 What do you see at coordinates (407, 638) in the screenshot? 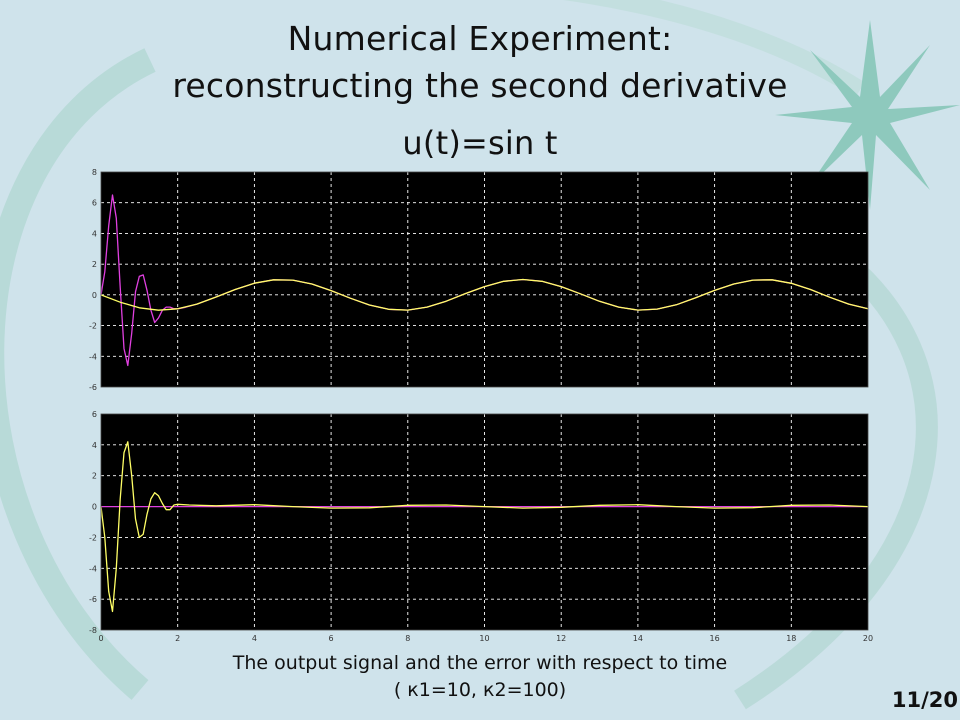
I see `x-tick-label: 8` at bounding box center [407, 638].